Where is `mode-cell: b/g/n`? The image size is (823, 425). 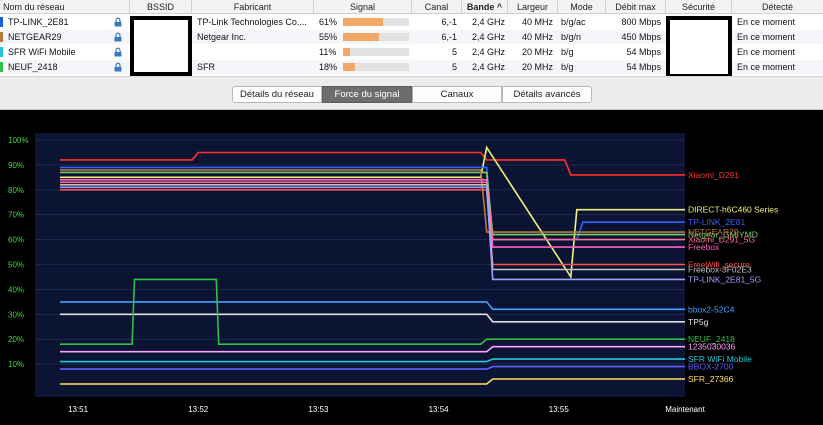
mode-cell: b/g/n is located at coordinates (571, 37).